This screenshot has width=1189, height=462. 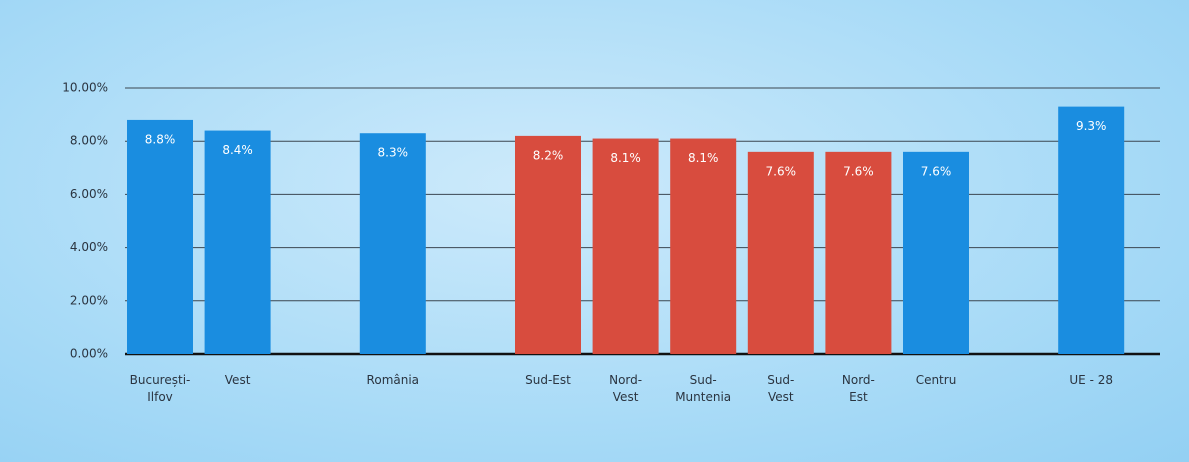 What do you see at coordinates (936, 380) in the screenshot?
I see `x-tick-label: Centru` at bounding box center [936, 380].